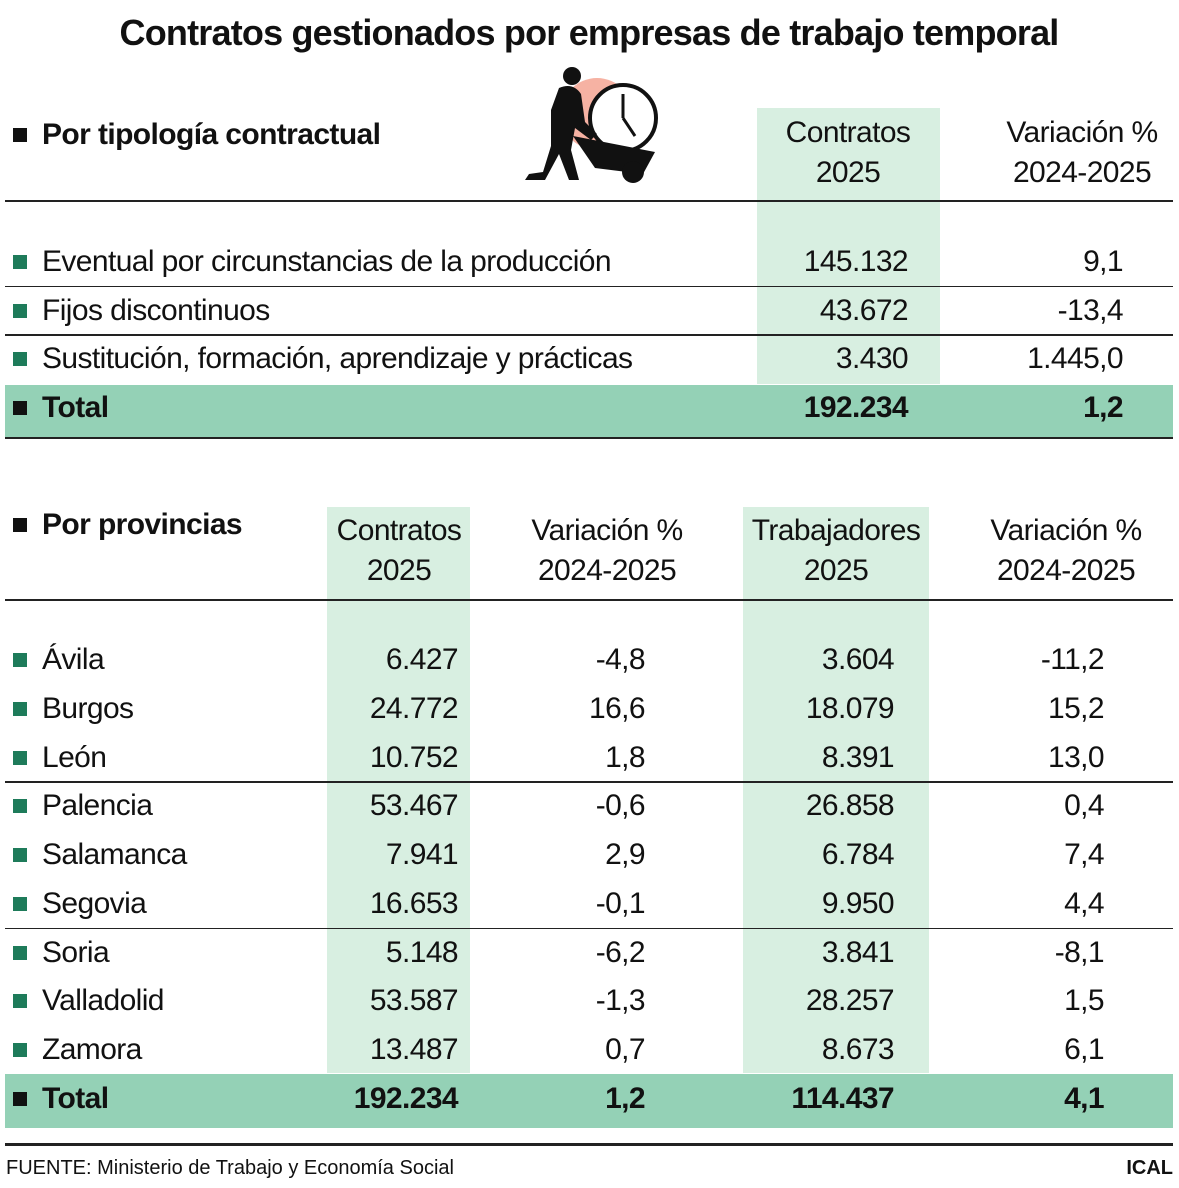 This screenshot has height=1188, width=1179. Describe the element at coordinates (422, 952) in the screenshot. I see `cell: 5.148` at that location.